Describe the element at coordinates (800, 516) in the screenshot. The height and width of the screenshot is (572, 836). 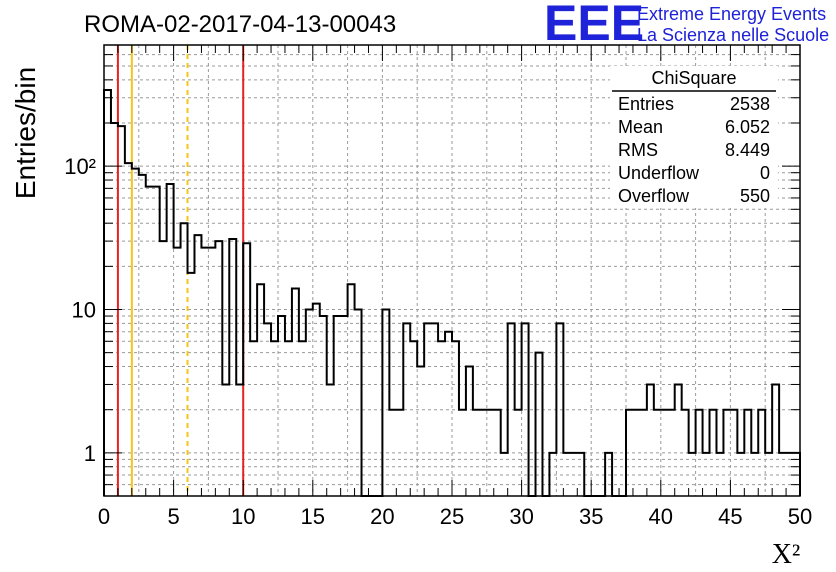
I see `x-tick-label: 50` at that location.